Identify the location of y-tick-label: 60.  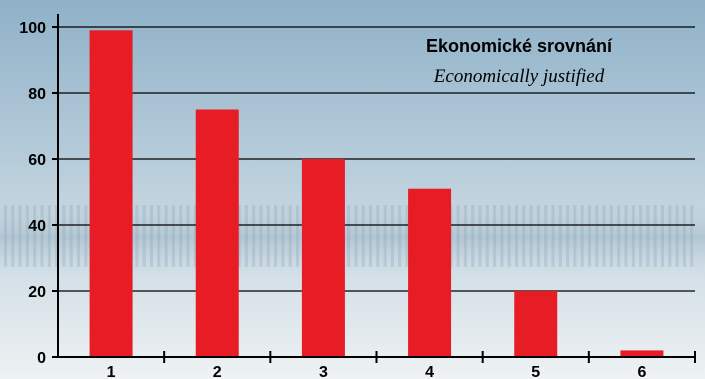
(37, 160).